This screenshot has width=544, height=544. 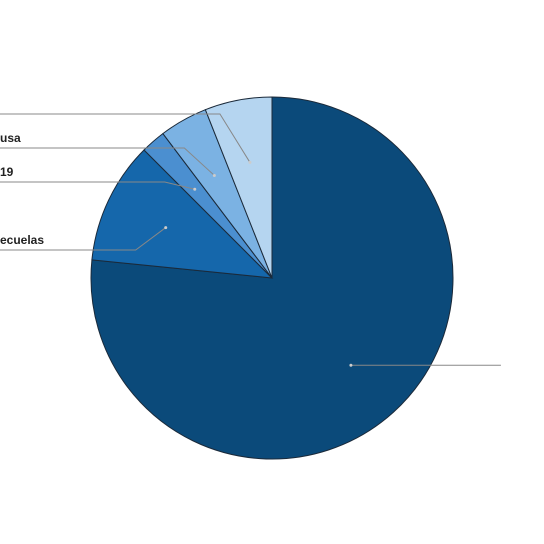 I want to click on slice-label: 19, so click(x=7, y=172).